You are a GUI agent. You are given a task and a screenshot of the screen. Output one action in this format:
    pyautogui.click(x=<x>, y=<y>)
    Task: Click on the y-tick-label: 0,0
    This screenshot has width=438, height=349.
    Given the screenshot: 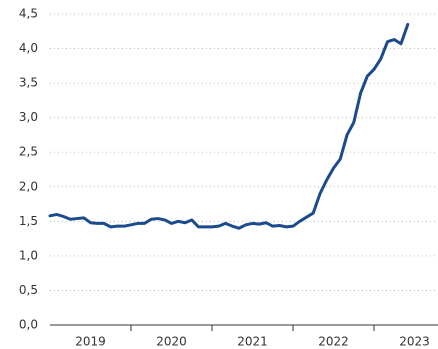 What is the action you would take?
    pyautogui.click(x=28, y=325)
    